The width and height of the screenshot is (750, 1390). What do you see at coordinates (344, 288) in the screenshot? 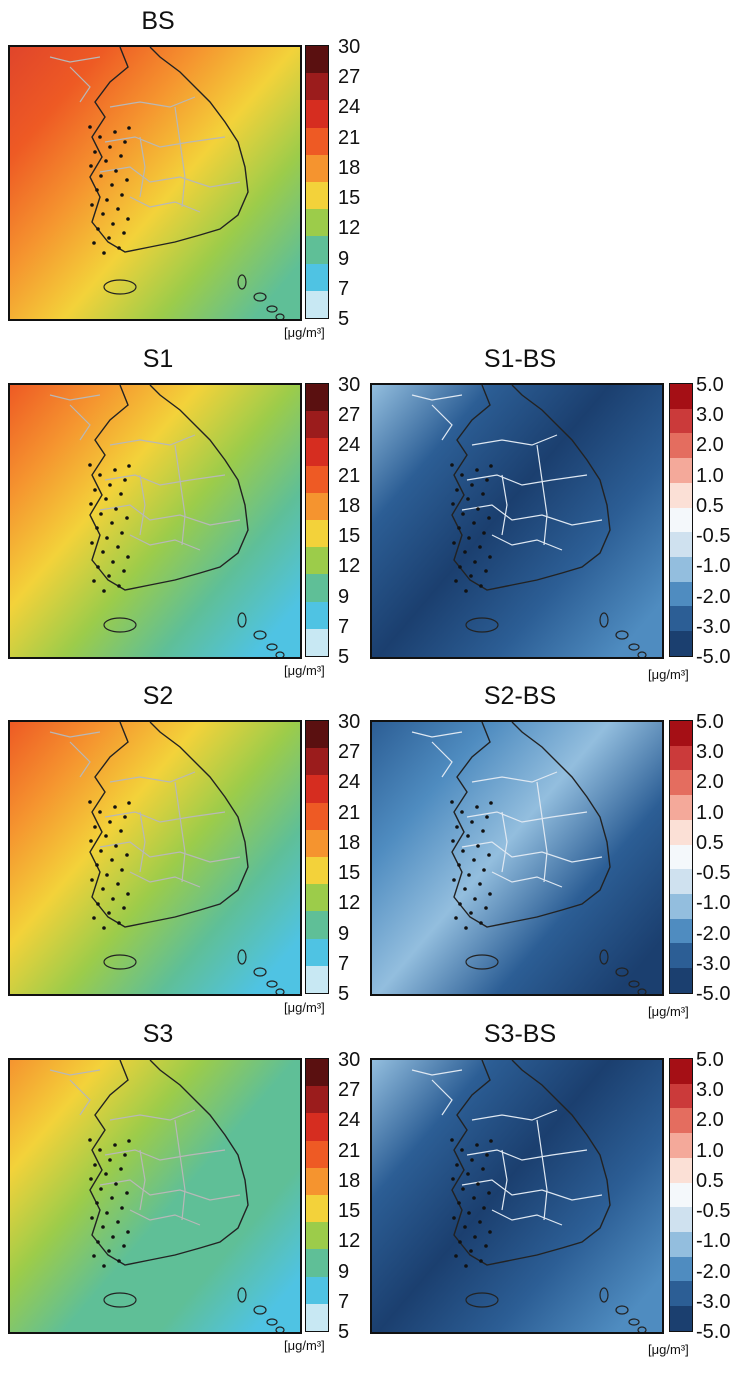
I see `colorbar-tick-label: 7` at bounding box center [344, 288].